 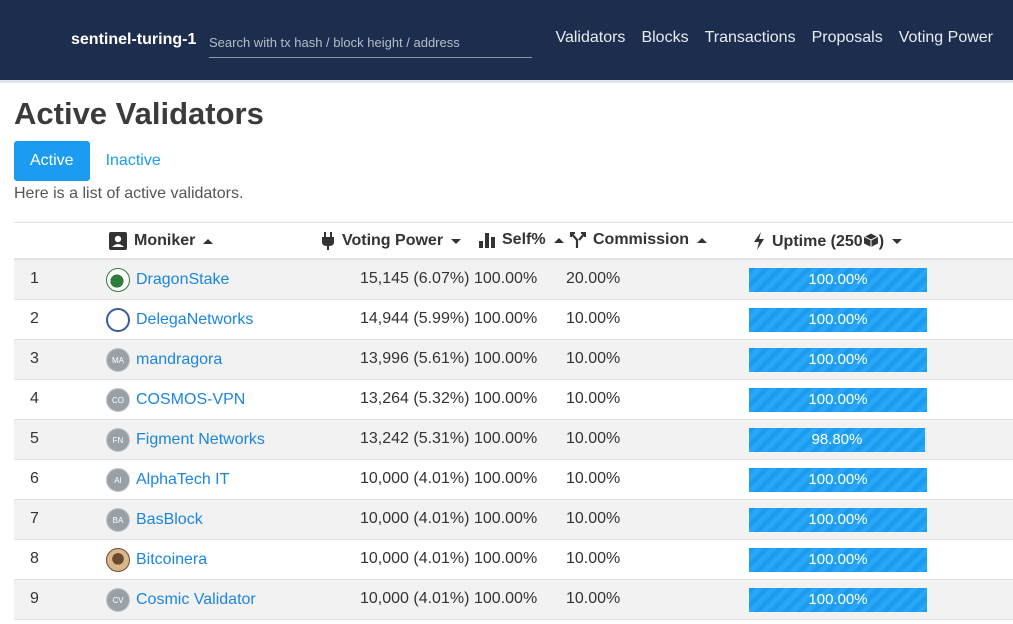 I want to click on column-header-moniker: Moniker, so click(x=161, y=241).